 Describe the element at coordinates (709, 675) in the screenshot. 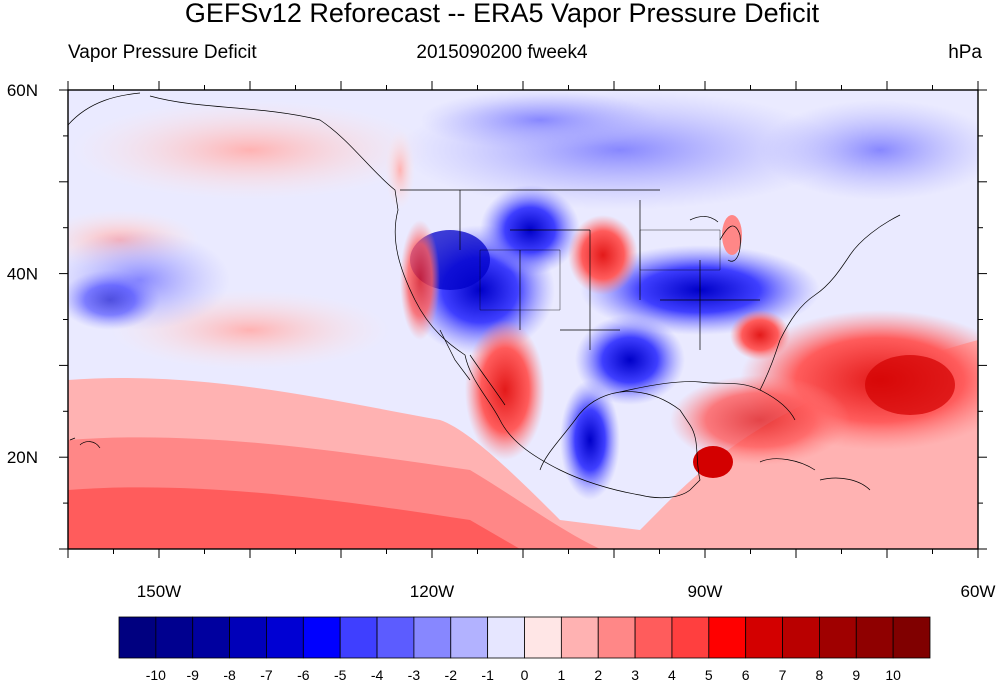

I see `colorbar-tick-label: 5` at that location.